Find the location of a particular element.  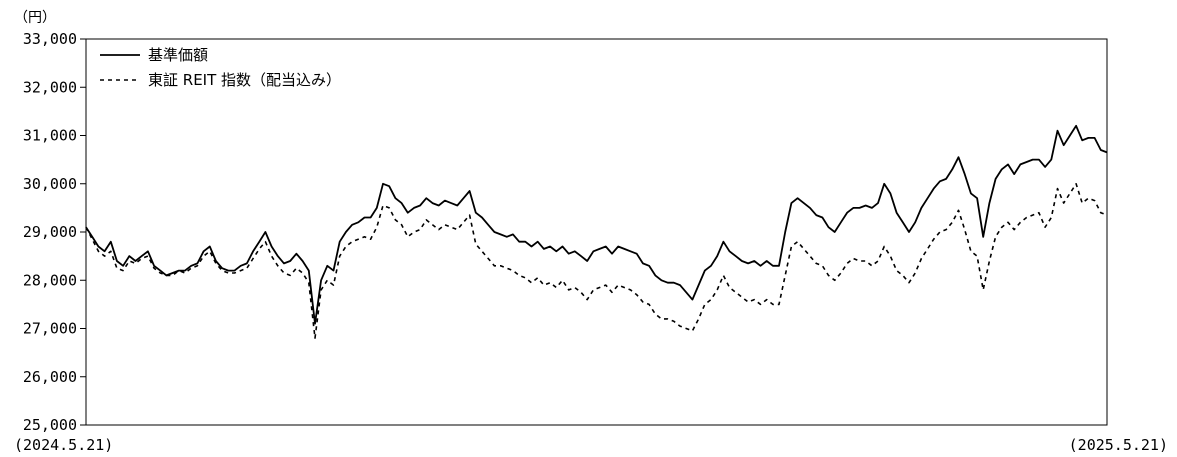

y-tick-label: 26,000 is located at coordinates (50, 377).